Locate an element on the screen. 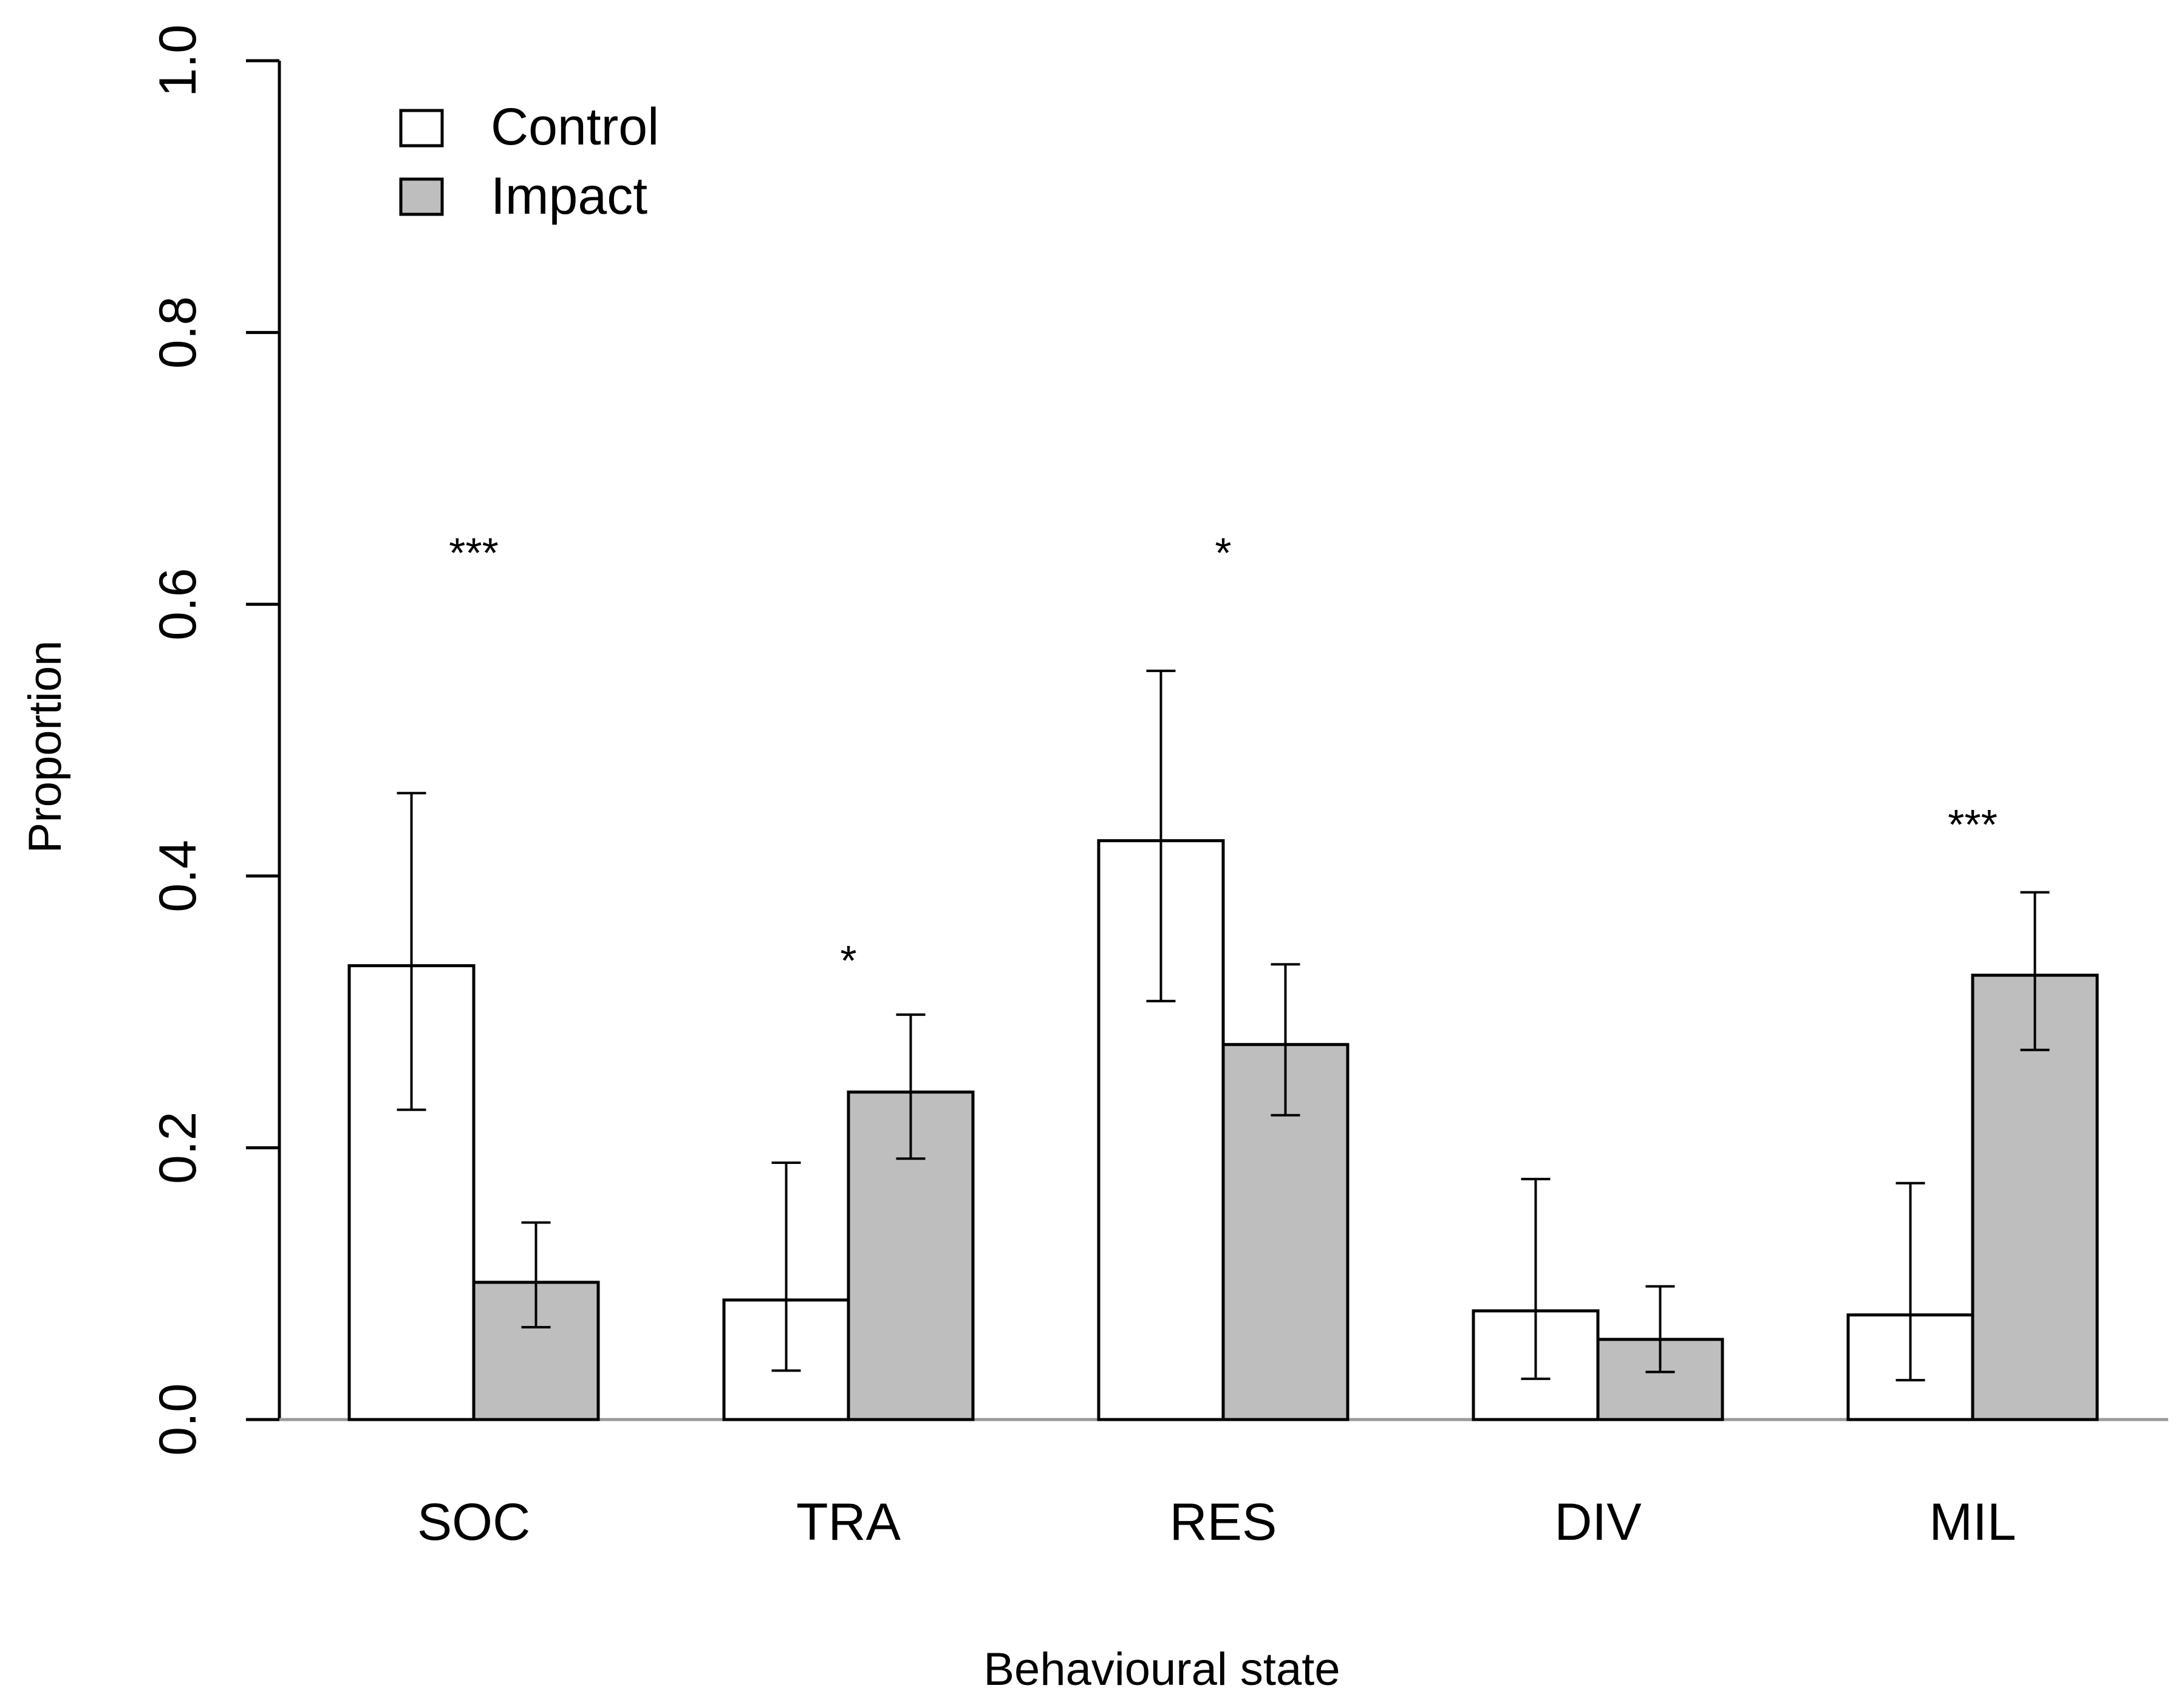 This screenshot has width=2184, height=1694. y-tick-label: 0.6 is located at coordinates (178, 604).